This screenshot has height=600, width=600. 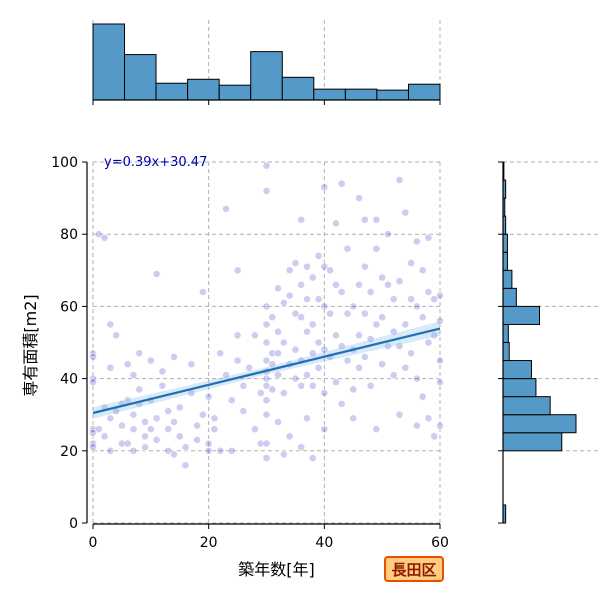 I want to click on y-axis-label: 専有面積[m2], so click(x=30, y=345).